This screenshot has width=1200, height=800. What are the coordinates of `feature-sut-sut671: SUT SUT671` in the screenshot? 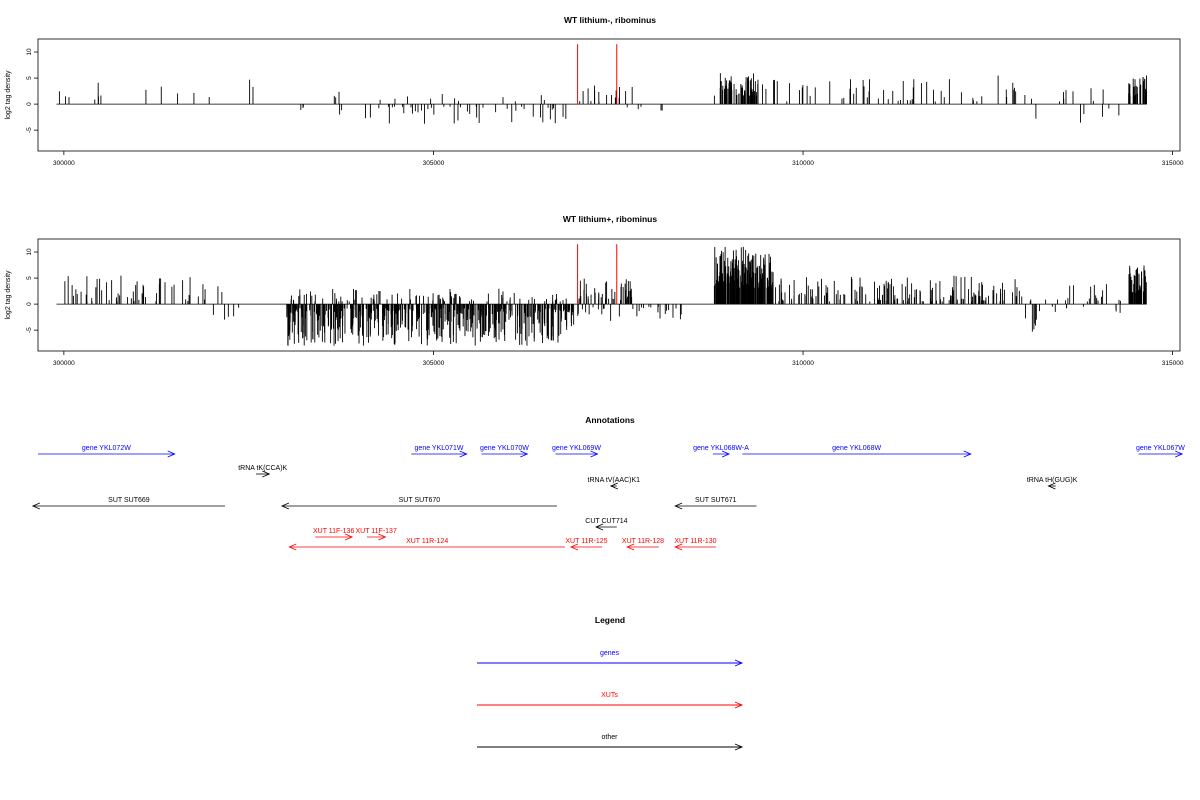 It's located at (715, 503).